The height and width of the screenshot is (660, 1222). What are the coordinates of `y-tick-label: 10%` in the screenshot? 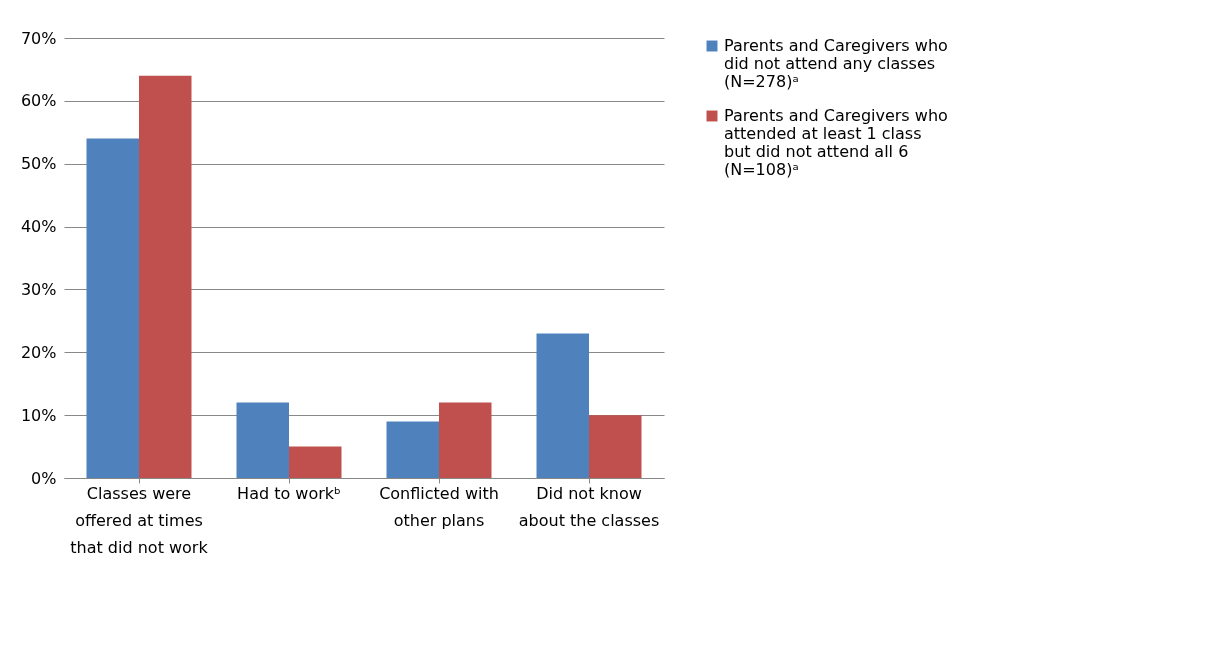 It's located at (38, 415).